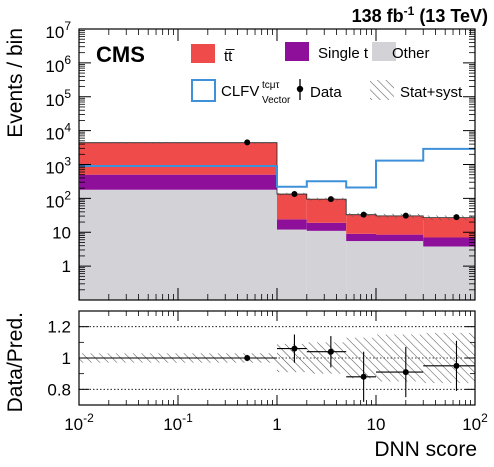  I want to click on legend-swatch-ttbar, so click(203, 53).